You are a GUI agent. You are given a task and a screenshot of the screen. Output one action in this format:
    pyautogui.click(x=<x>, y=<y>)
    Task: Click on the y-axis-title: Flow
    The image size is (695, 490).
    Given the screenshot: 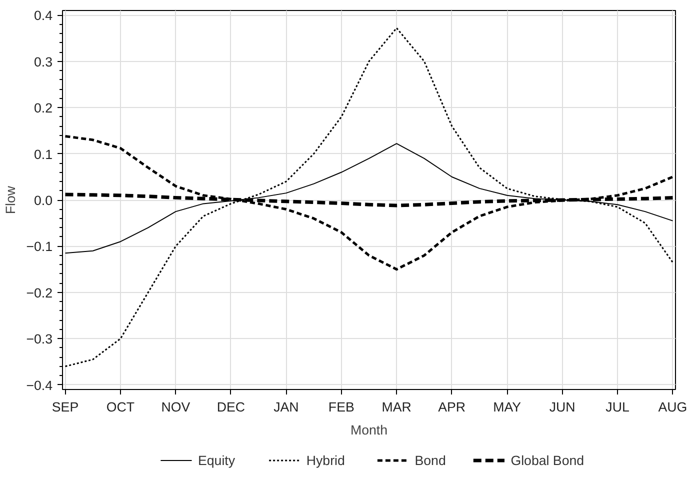 What is the action you would take?
    pyautogui.click(x=10, y=200)
    